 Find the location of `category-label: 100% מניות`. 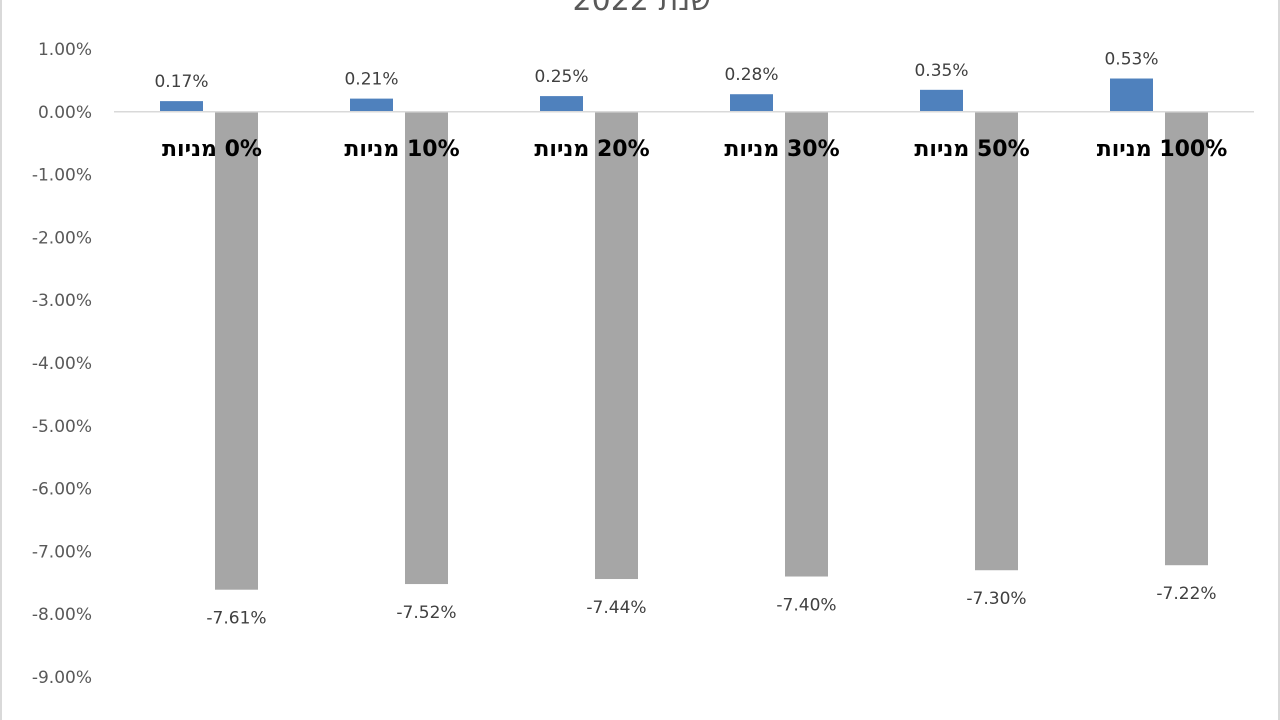

category-label: 100% מניות is located at coordinates (1162, 149).